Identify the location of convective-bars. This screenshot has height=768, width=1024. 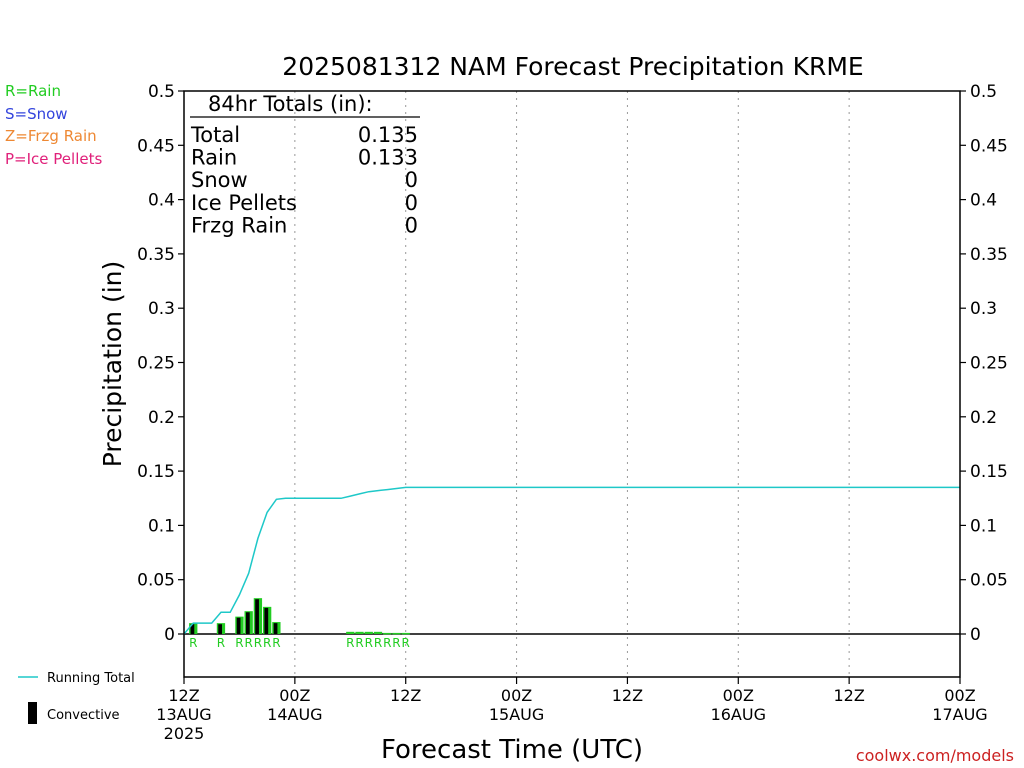
(234, 616).